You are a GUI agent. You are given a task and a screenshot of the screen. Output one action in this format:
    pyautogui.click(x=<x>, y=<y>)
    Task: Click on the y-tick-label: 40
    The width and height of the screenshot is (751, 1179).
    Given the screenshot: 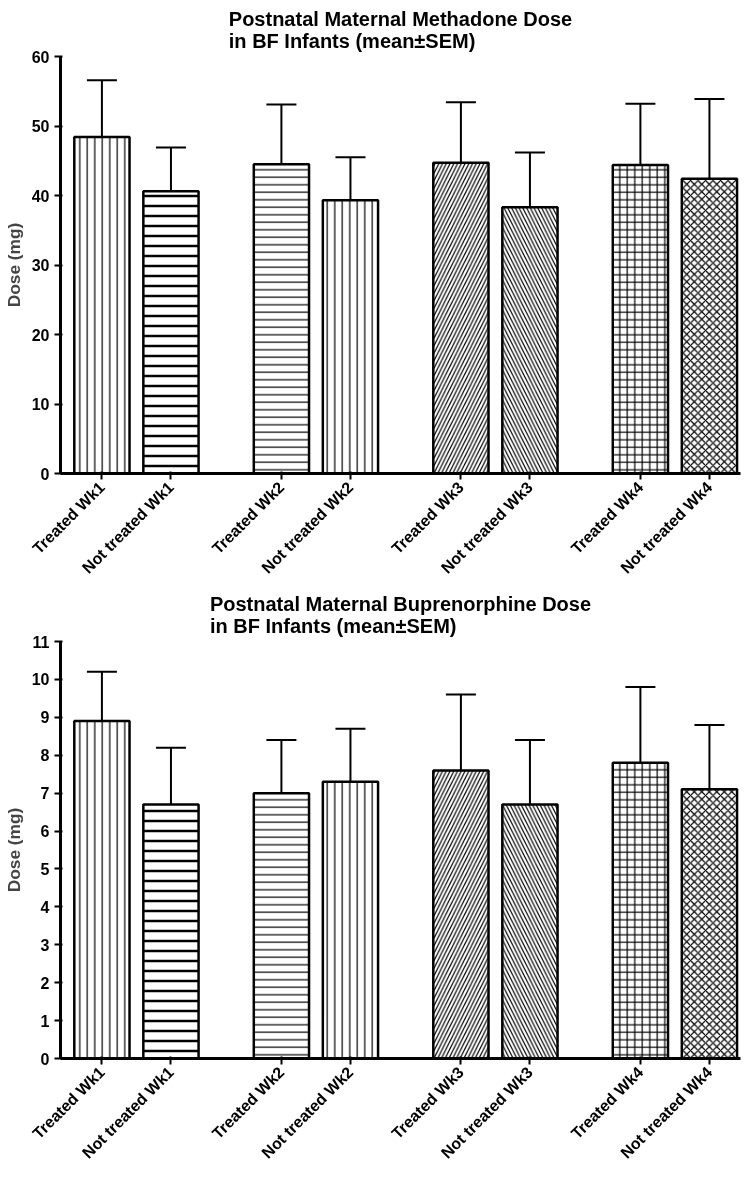 What is the action you would take?
    pyautogui.click(x=40, y=196)
    